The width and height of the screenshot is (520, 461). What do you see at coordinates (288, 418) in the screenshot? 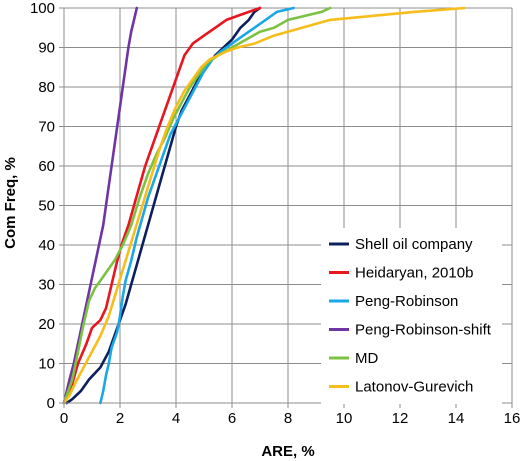
I see `x-tick-label: 8` at bounding box center [288, 418].